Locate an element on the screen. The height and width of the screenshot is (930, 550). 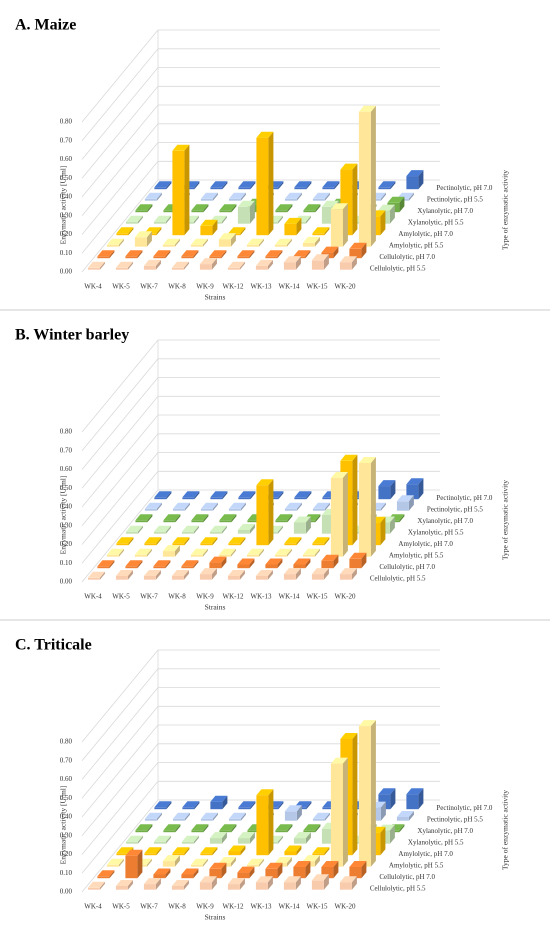
y-tick-label: 0.10 is located at coordinates (66, 873).